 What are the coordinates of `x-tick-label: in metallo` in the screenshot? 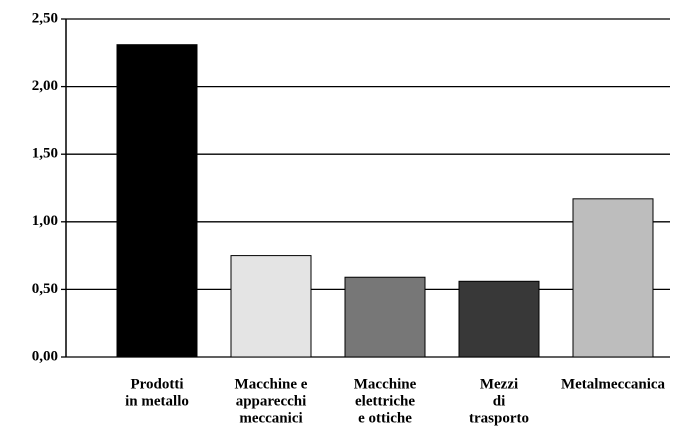 It's located at (157, 401).